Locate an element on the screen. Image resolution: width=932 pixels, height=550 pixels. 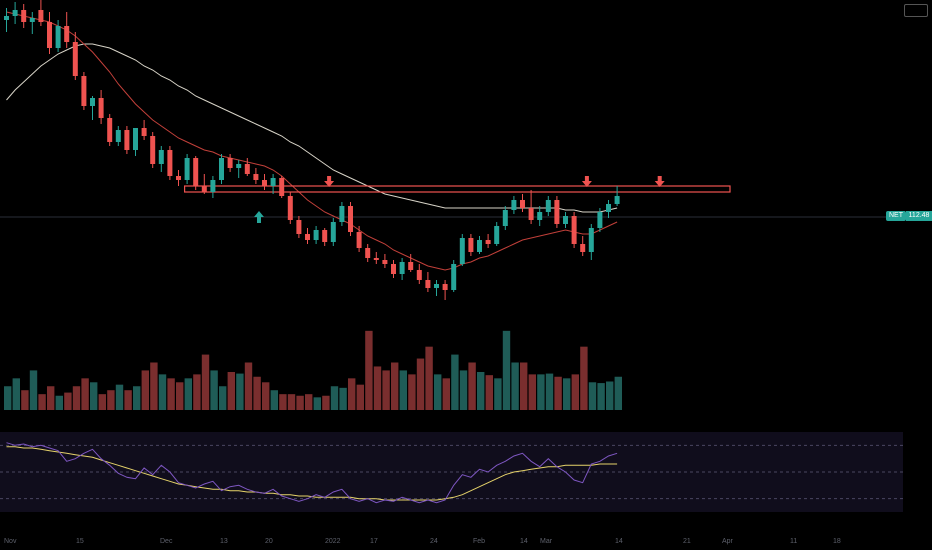
sell-arrow-icon is located at coordinates (659, 181).